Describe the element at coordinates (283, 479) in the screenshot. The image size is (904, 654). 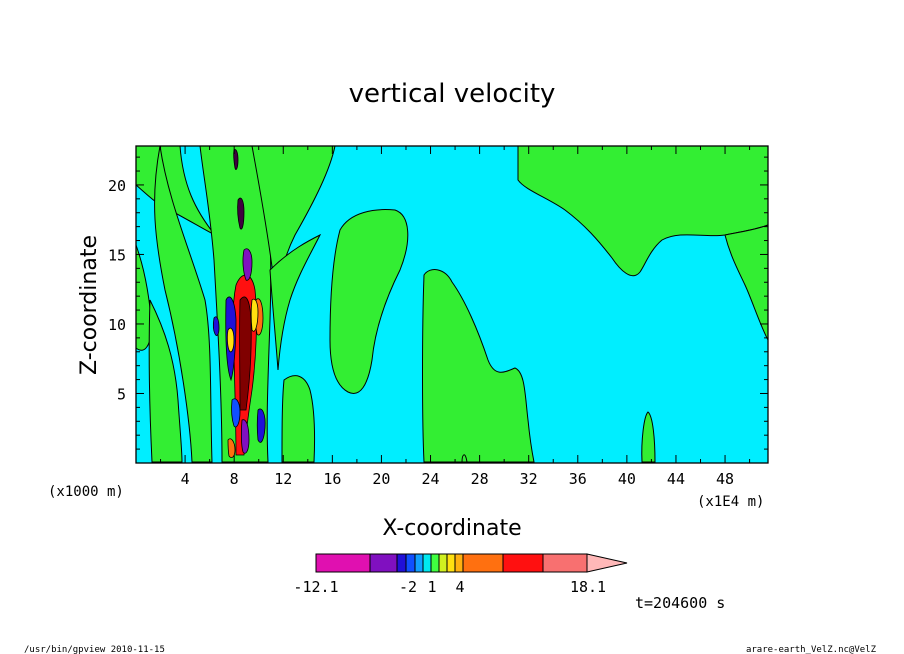
I see `x-tick-label: 12` at that location.